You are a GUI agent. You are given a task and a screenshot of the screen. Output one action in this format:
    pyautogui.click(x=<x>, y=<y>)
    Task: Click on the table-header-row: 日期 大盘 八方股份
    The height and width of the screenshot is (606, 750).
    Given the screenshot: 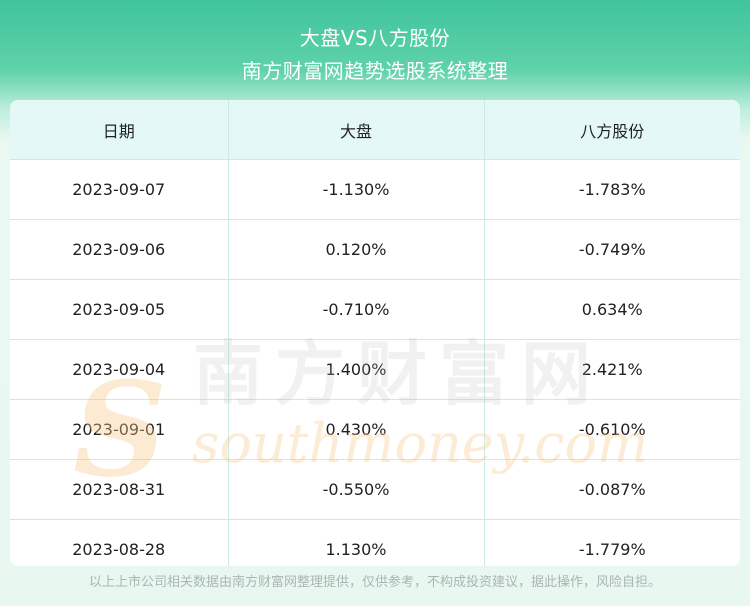 What is the action you would take?
    pyautogui.click(x=375, y=130)
    